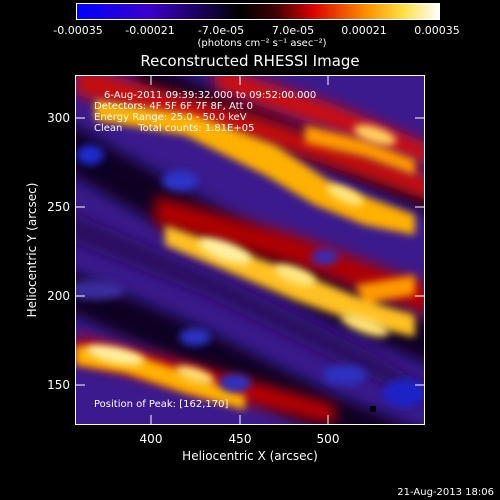 The image size is (500, 500). What do you see at coordinates (210, 95) in the screenshot?
I see `annotation-time: 6-Aug-2011 09:39:32.000 to 09:52:00.000` at bounding box center [210, 95].